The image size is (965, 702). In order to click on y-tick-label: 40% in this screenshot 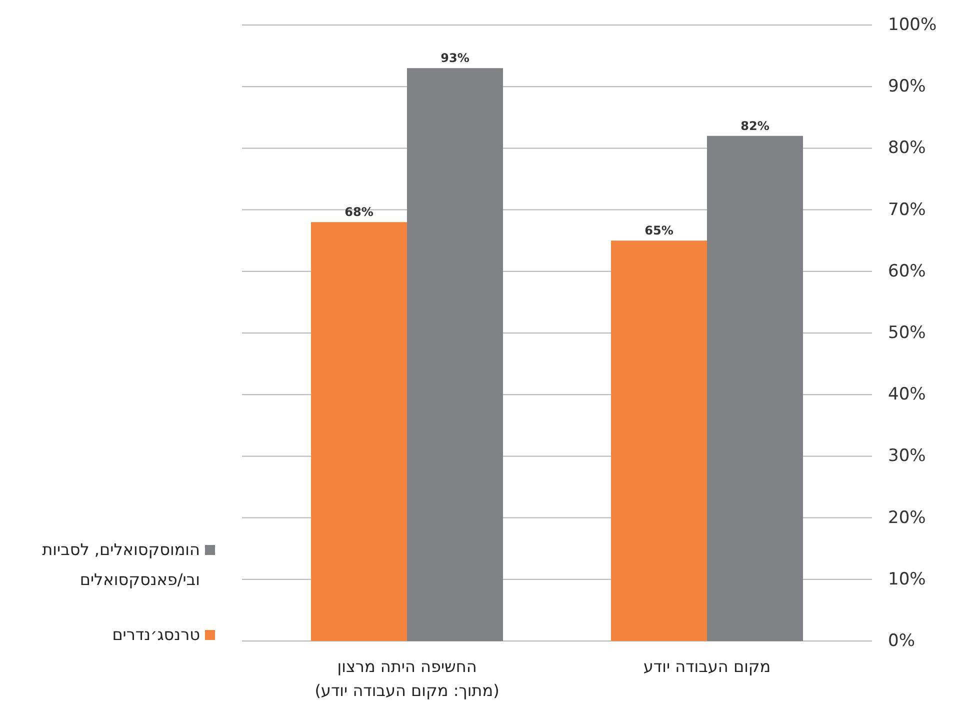, I will do `click(907, 394)`.